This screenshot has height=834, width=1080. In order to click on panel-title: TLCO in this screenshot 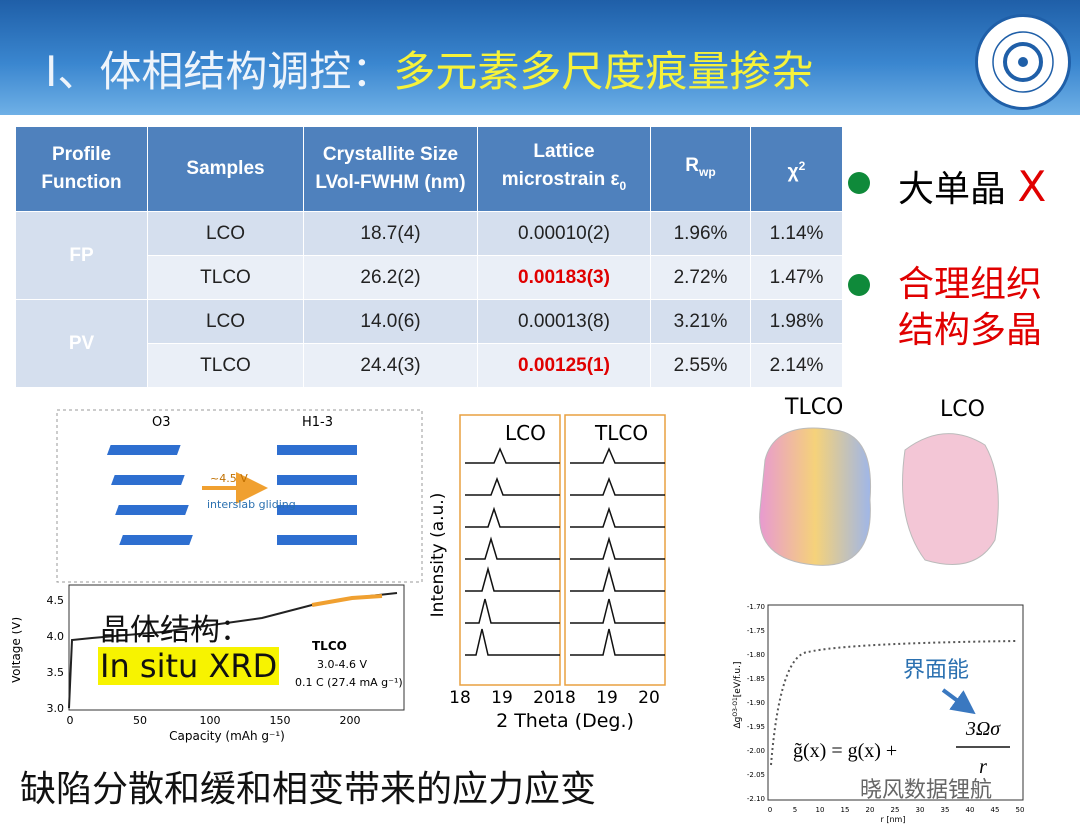, I will do `click(621, 433)`.